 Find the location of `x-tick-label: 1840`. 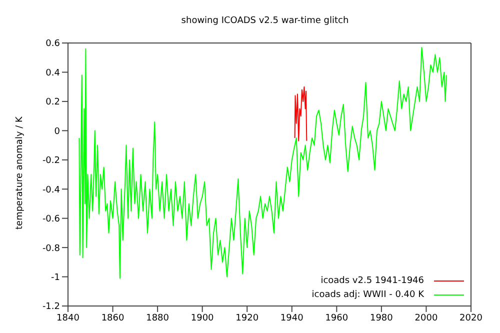

x-tick-label: 1840 is located at coordinates (68, 318).